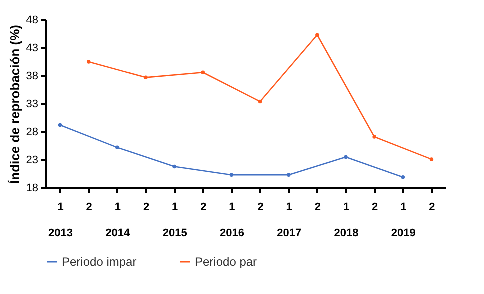  I want to click on category-label: 1 2018, so click(346, 221).